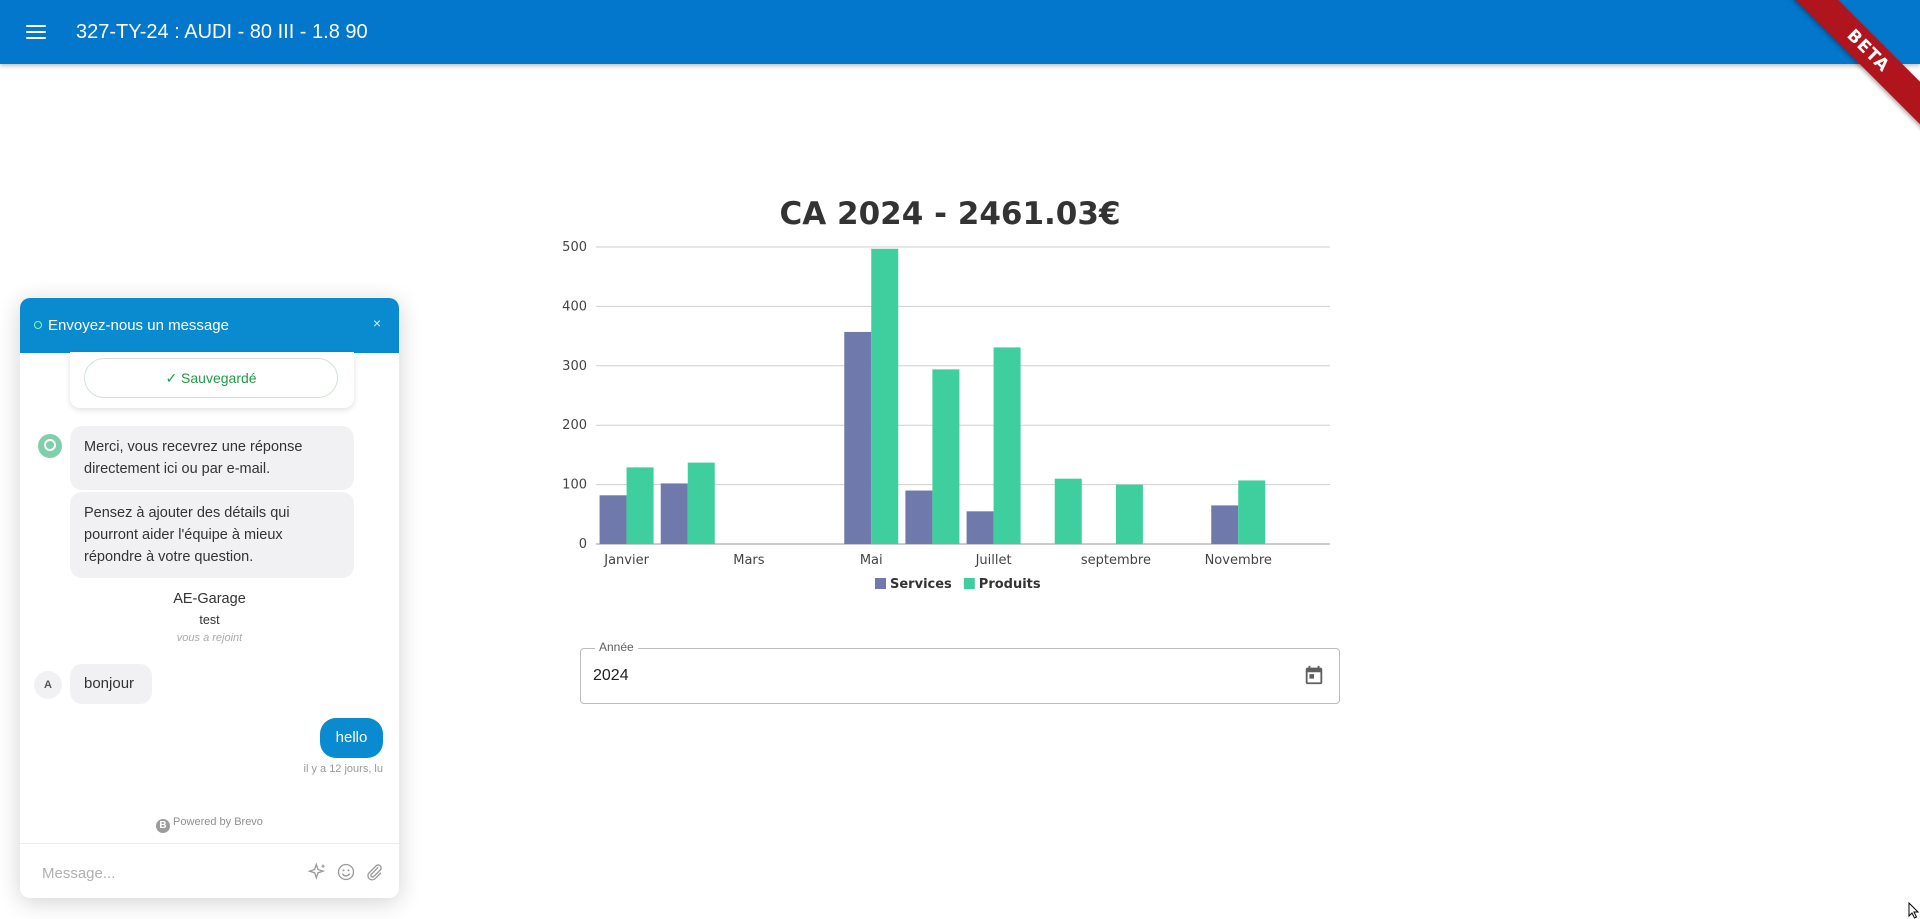  What do you see at coordinates (626, 560) in the screenshot?
I see `x-tick-label: Janvier` at bounding box center [626, 560].